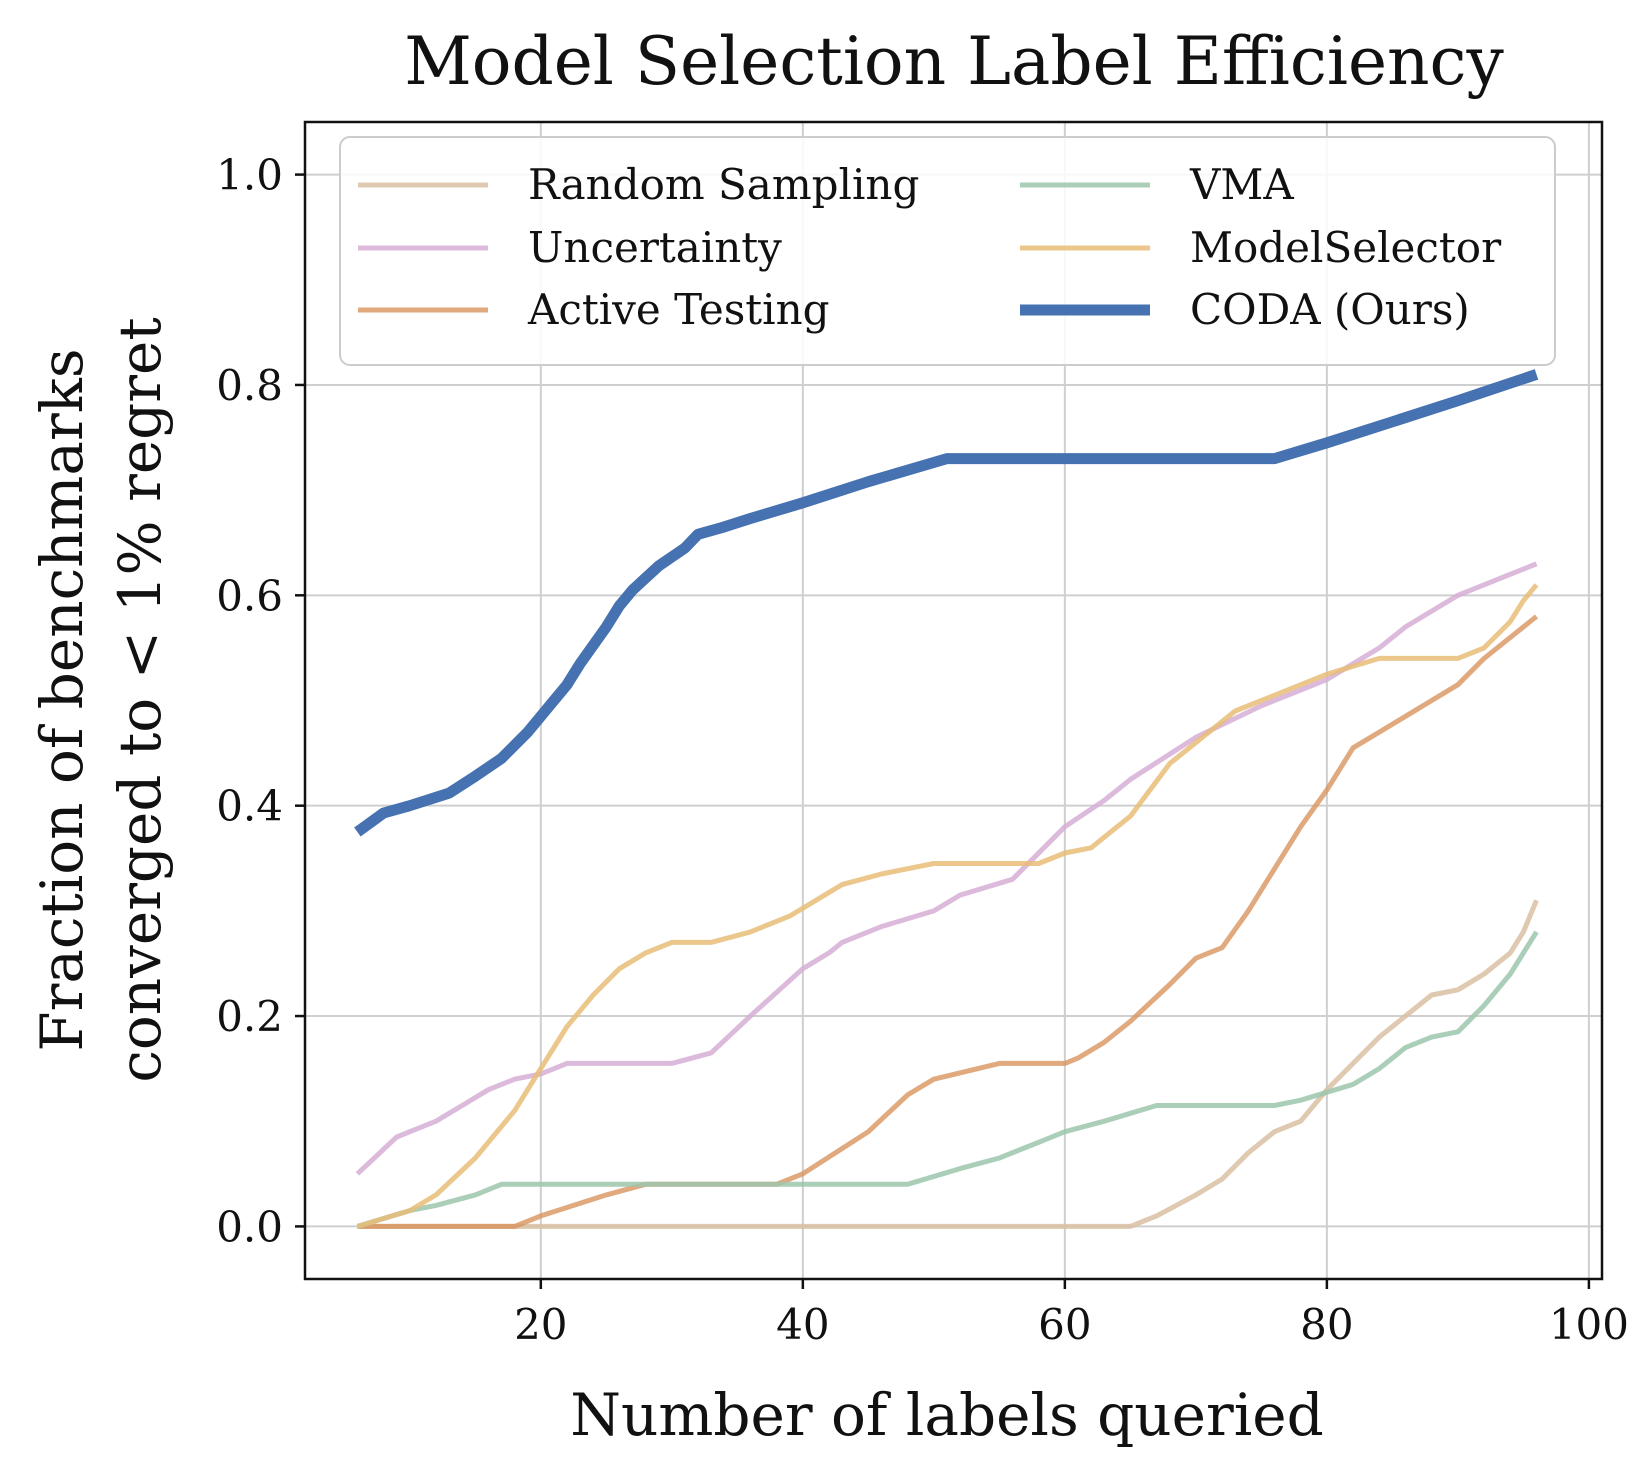  What do you see at coordinates (1241, 184) in the screenshot?
I see `legend-label-vma: VMA` at bounding box center [1241, 184].